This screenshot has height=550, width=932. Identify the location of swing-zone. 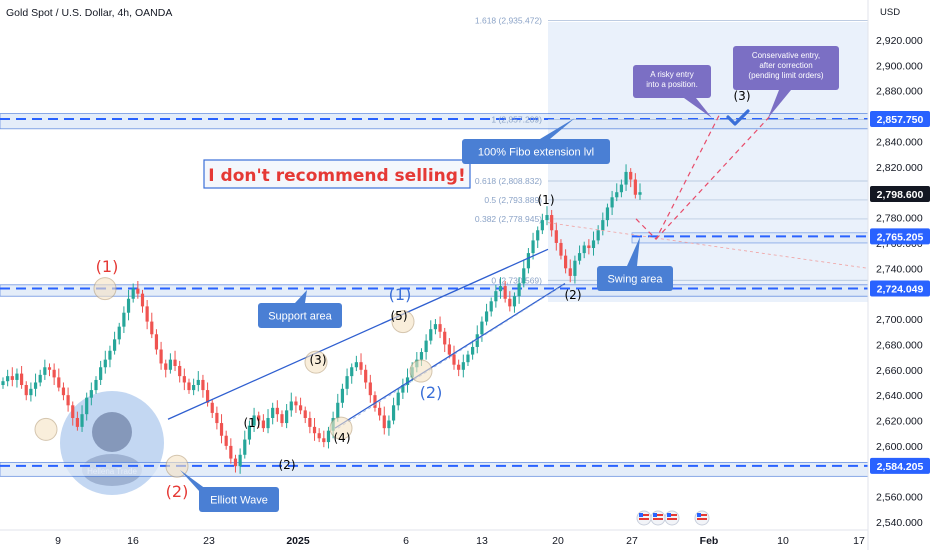
(750, 238).